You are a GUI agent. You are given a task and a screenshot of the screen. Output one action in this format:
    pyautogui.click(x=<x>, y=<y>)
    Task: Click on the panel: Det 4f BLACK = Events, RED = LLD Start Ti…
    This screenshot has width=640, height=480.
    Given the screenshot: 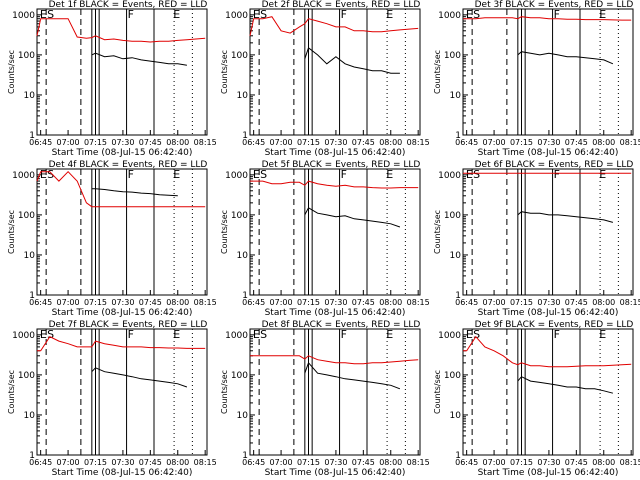 What is the action you would take?
    pyautogui.click(x=112, y=239)
    